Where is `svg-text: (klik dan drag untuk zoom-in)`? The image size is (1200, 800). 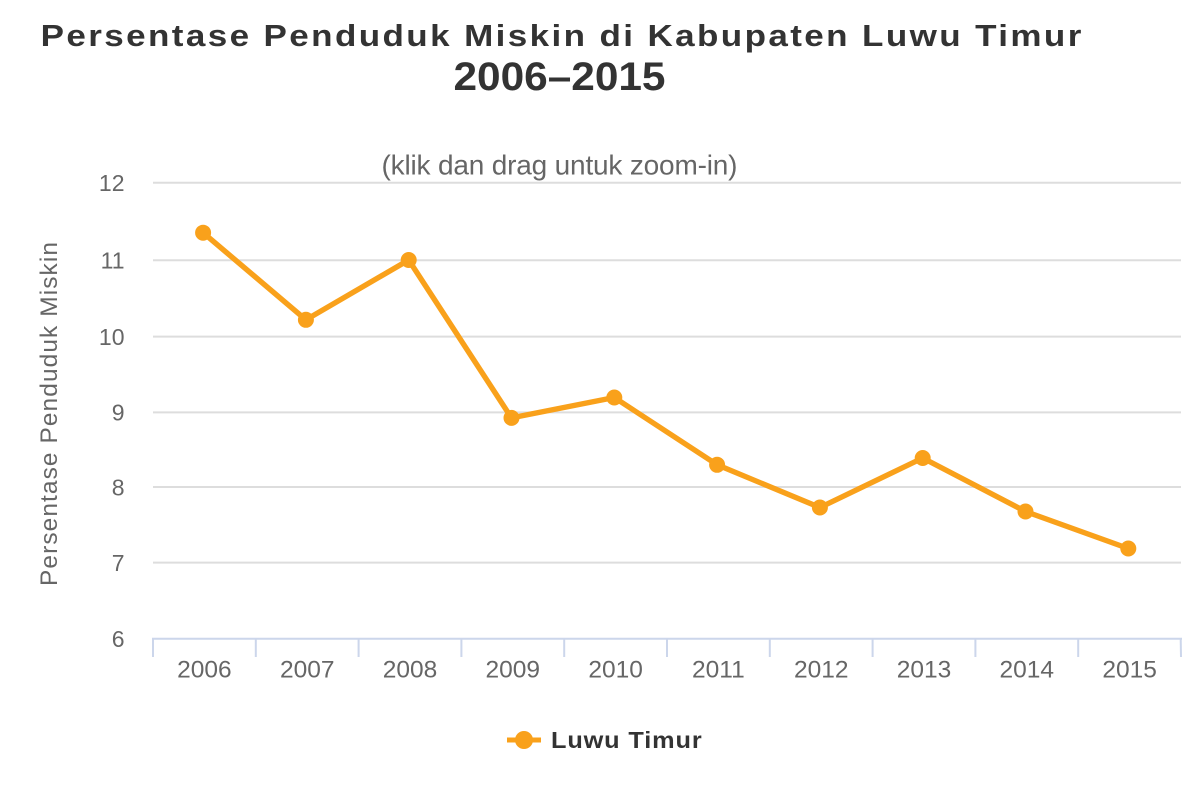 svg-text: (klik dan drag untuk zoom-in) is located at coordinates (560, 164).